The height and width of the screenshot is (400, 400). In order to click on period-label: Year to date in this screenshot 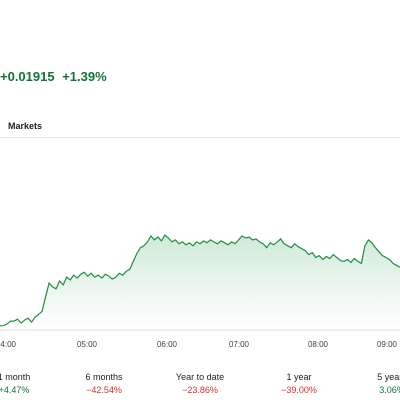, I will do `click(200, 377)`.